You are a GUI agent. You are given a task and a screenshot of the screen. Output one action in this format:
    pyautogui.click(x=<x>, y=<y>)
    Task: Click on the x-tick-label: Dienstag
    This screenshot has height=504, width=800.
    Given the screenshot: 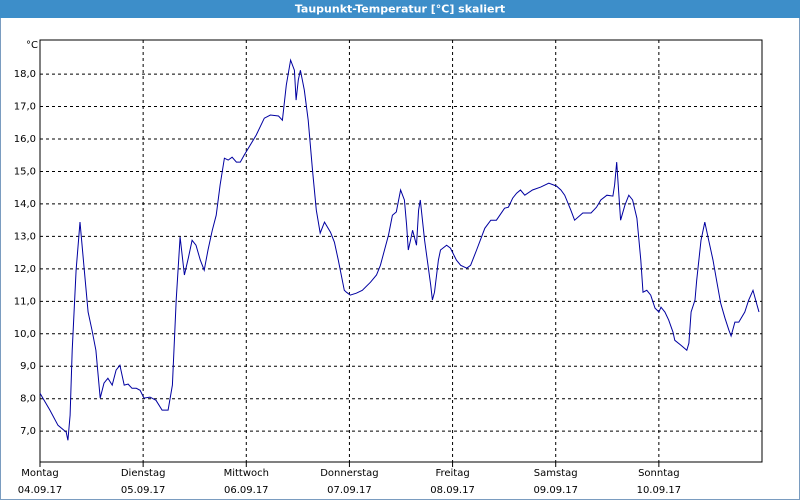 What is the action you would take?
    pyautogui.click(x=143, y=473)
    